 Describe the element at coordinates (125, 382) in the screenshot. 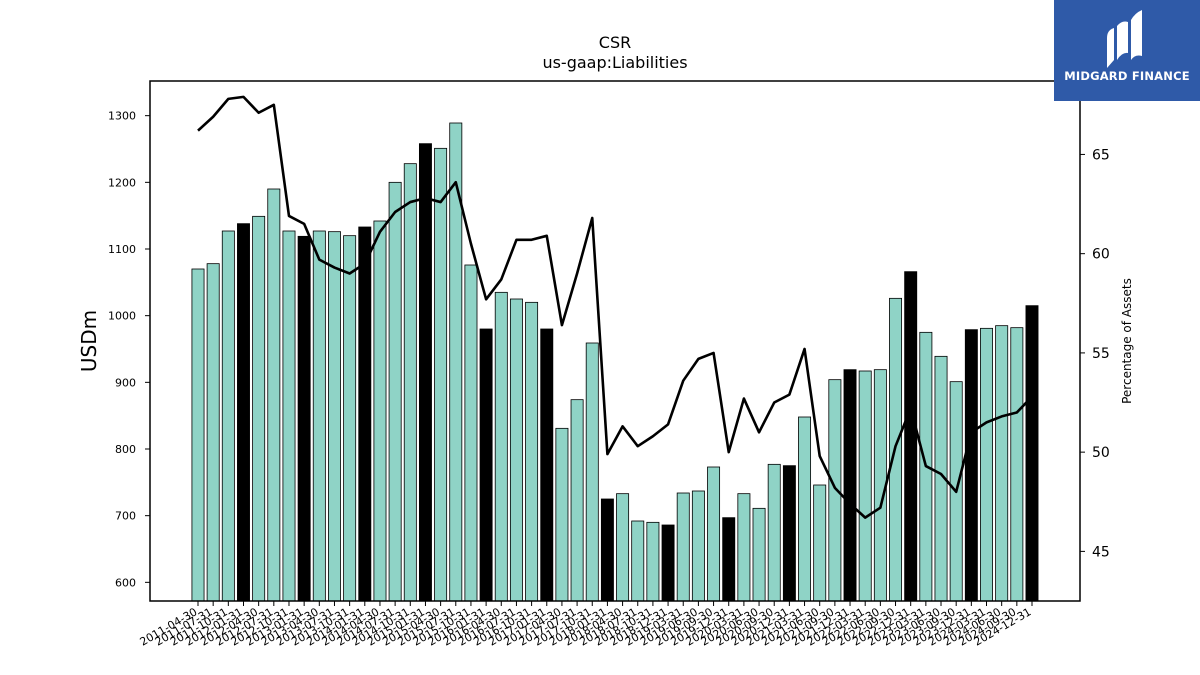

I see `y-tick-label: 900` at that location.